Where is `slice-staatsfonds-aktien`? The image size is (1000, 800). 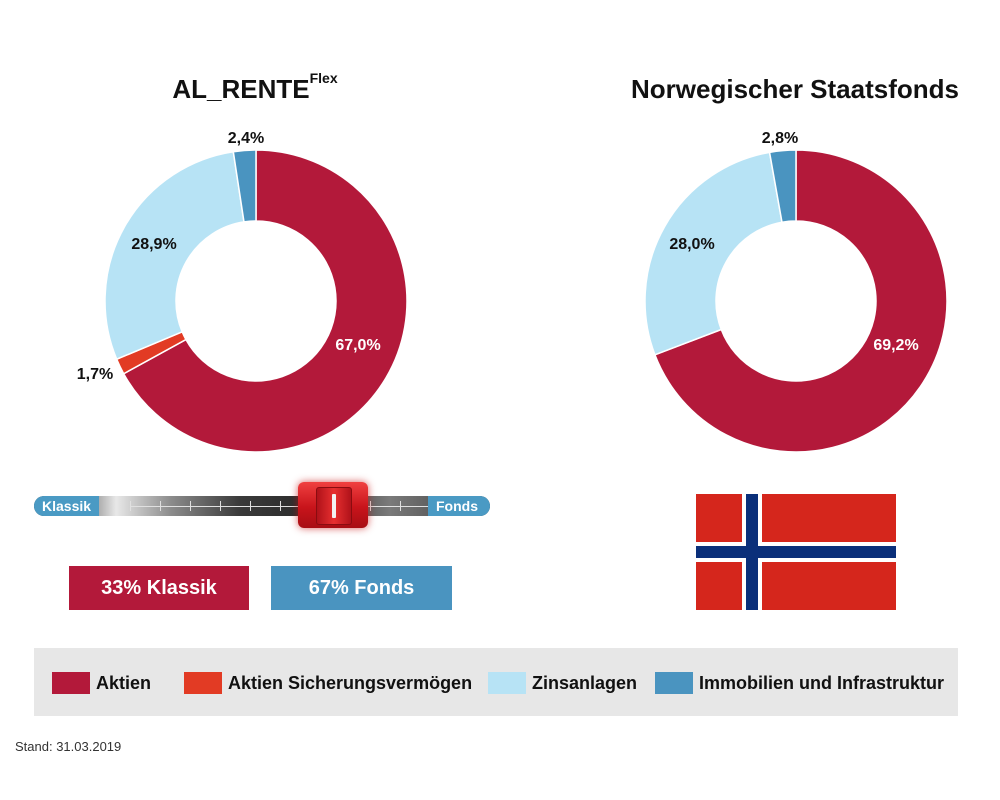
slice-staatsfonds-aktien is located at coordinates (800, 301).